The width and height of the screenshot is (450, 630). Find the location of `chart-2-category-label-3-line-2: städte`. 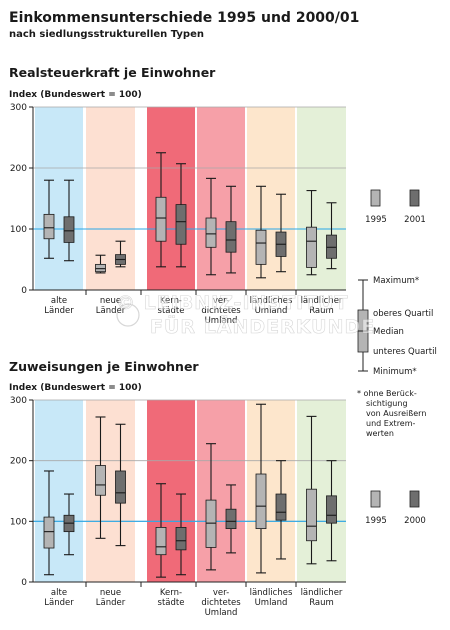

chart-2-category-label-3-line-2: städte is located at coordinates (171, 603).